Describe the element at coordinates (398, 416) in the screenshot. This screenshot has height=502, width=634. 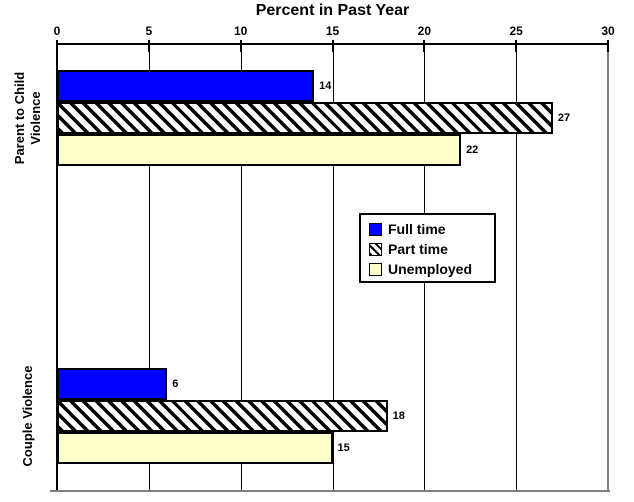
I see `bar-value-label: 18` at that location.